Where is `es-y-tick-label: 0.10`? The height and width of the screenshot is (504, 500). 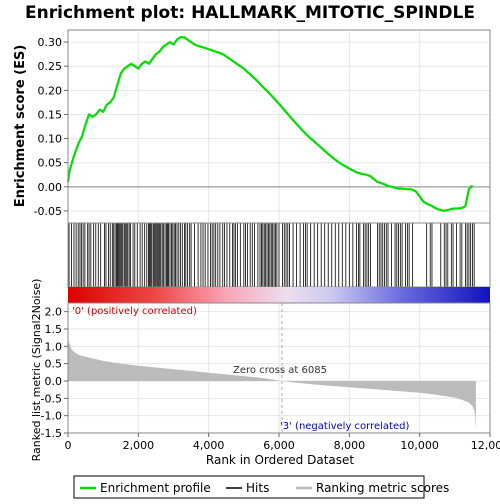
es-y-tick-label: 0.10 is located at coordinates (50, 139).